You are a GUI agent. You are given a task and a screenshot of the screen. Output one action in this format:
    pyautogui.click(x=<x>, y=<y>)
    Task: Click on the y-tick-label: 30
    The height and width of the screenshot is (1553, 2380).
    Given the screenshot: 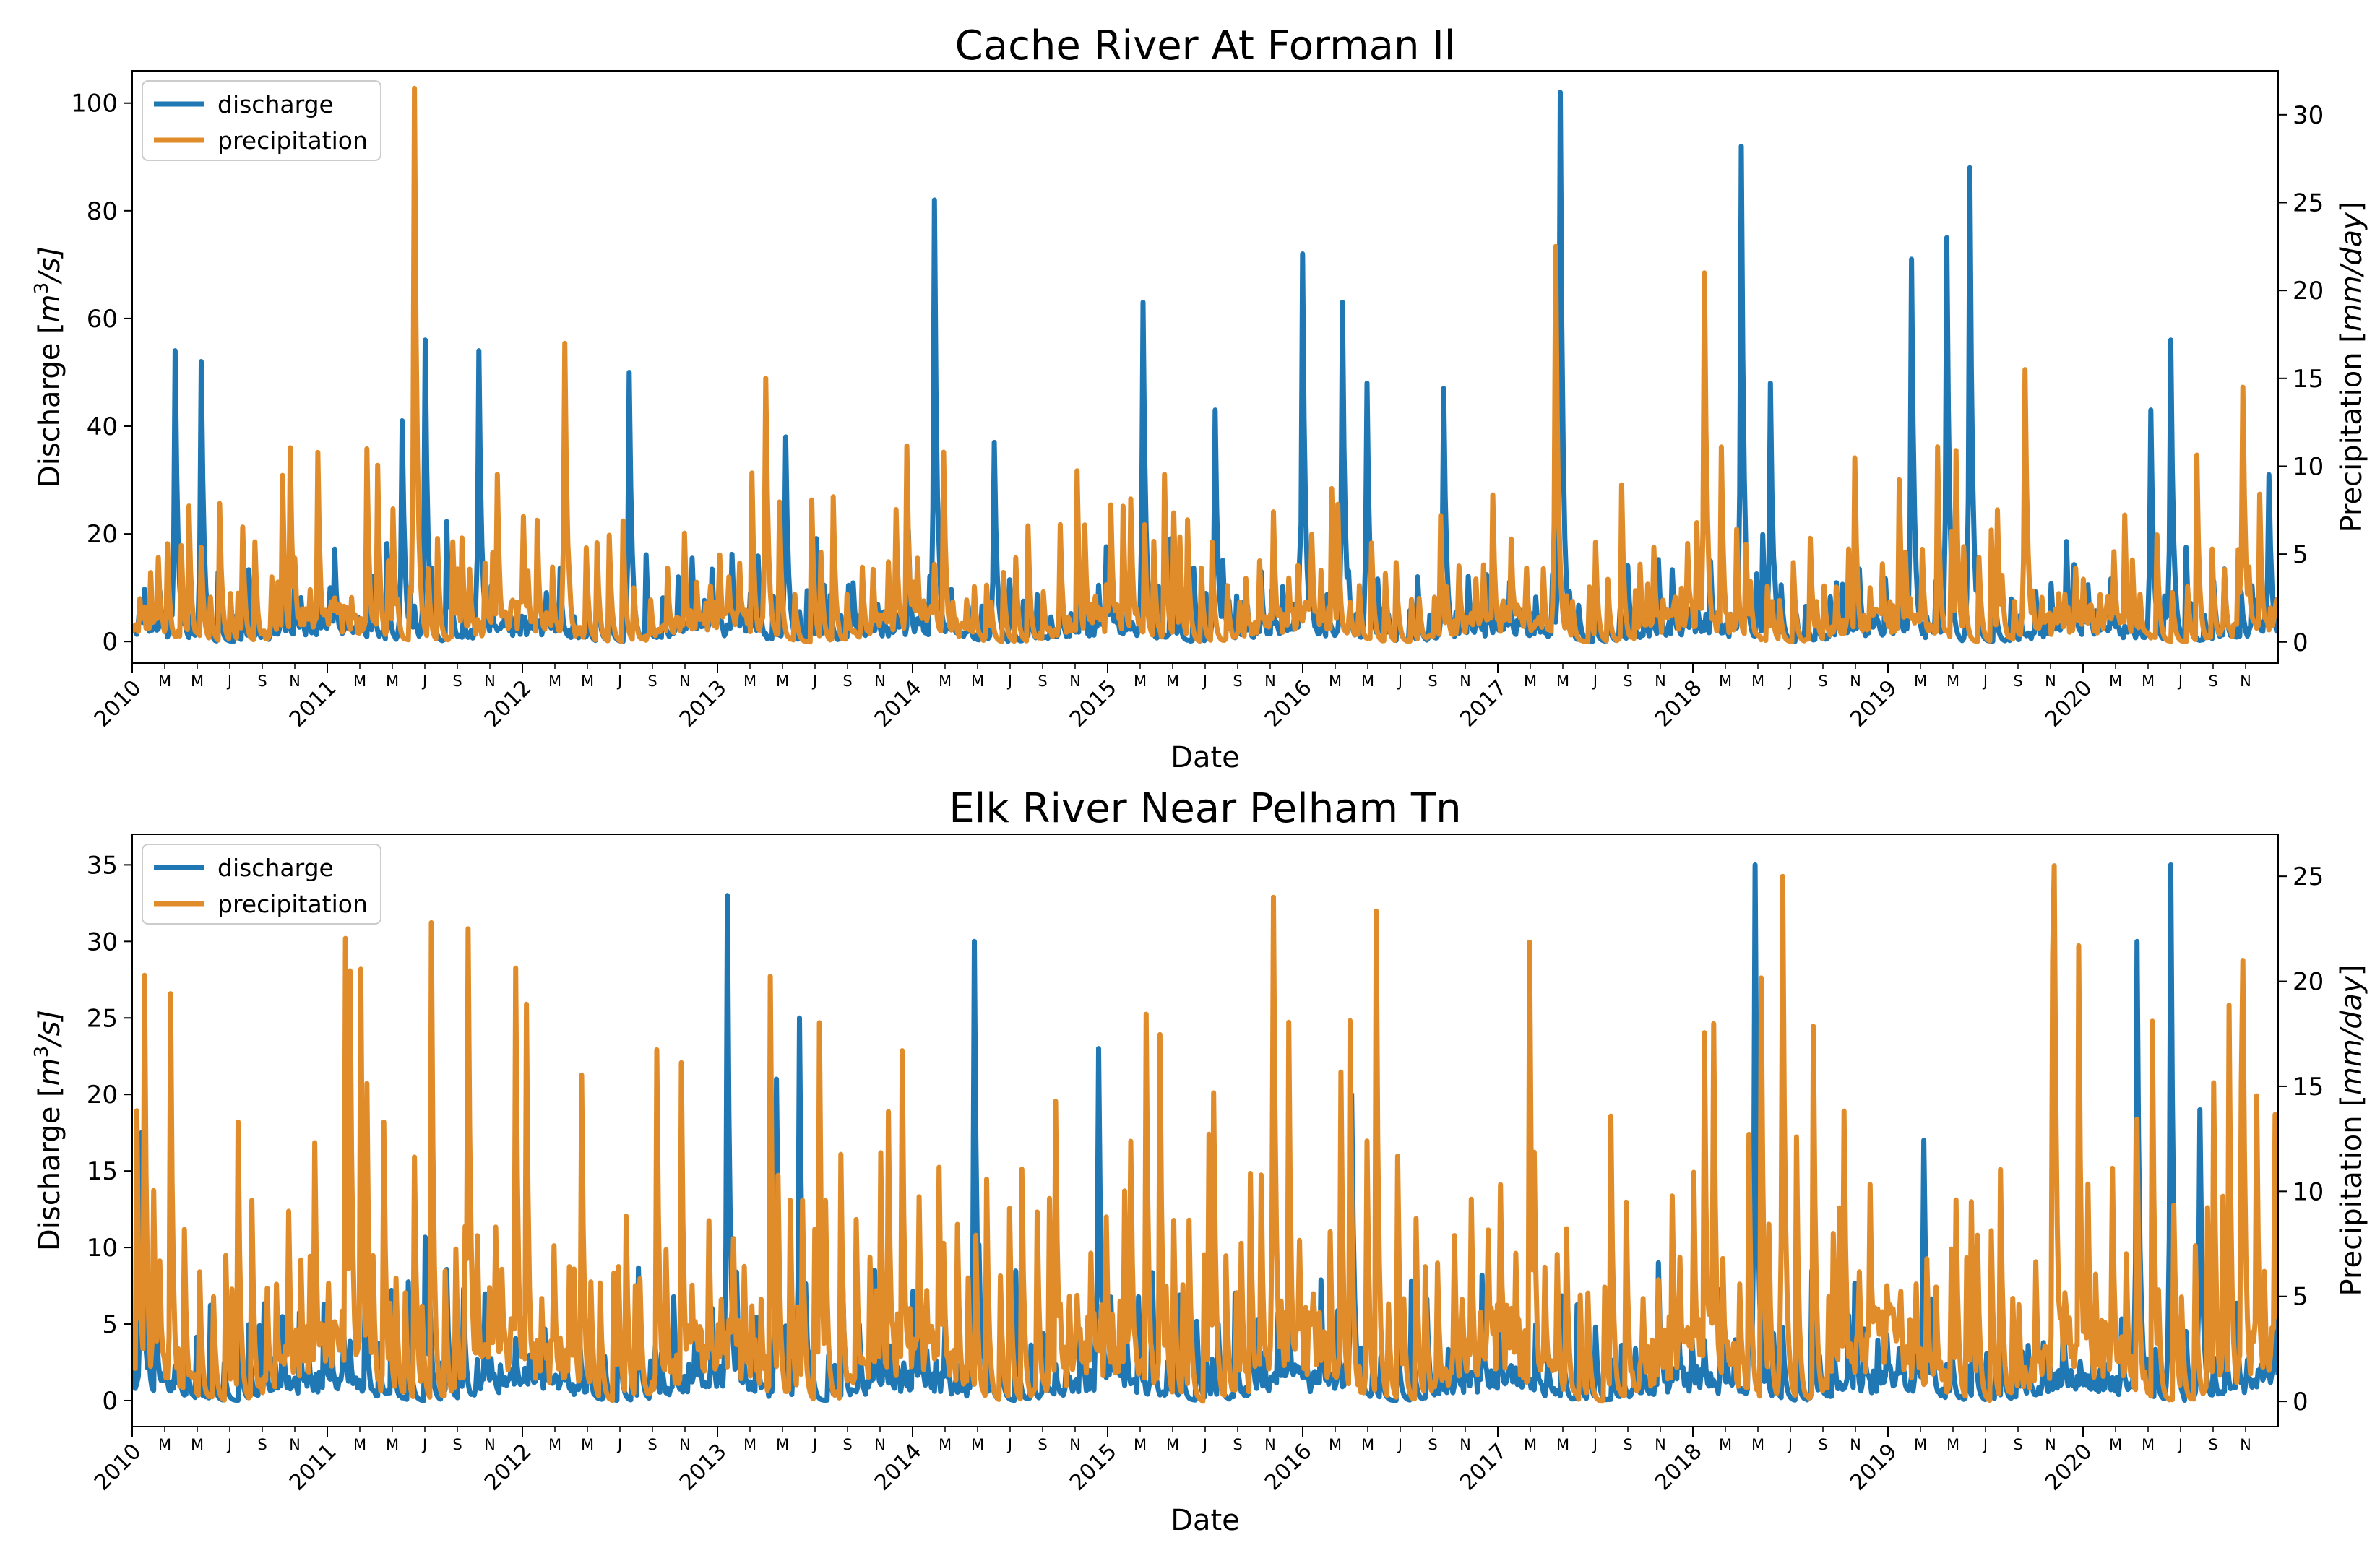 What is the action you would take?
    pyautogui.click(x=102, y=941)
    